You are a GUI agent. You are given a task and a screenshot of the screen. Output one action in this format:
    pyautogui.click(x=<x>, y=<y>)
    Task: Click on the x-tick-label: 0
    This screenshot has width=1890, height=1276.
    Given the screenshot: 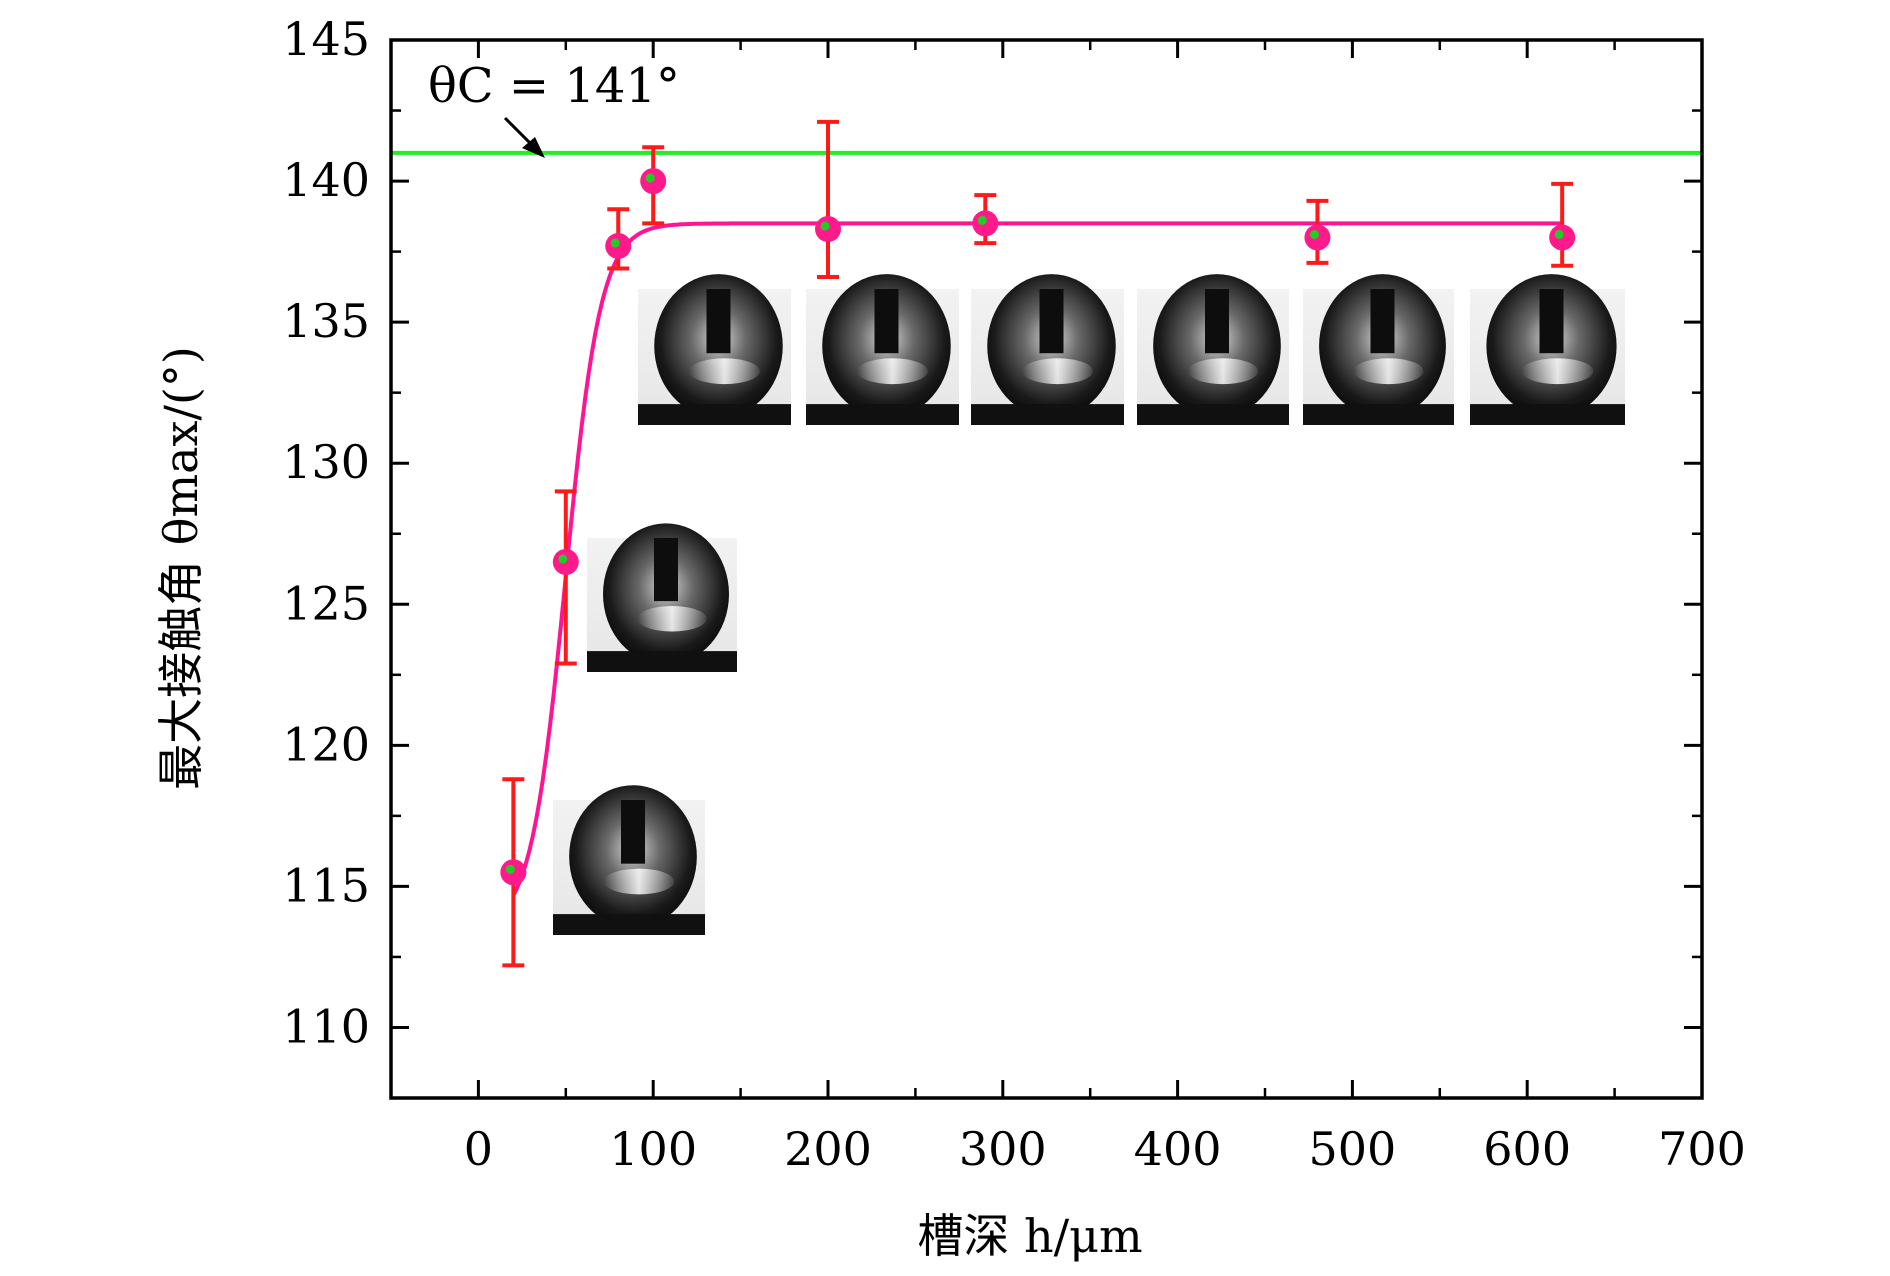 What is the action you would take?
    pyautogui.click(x=478, y=1149)
    